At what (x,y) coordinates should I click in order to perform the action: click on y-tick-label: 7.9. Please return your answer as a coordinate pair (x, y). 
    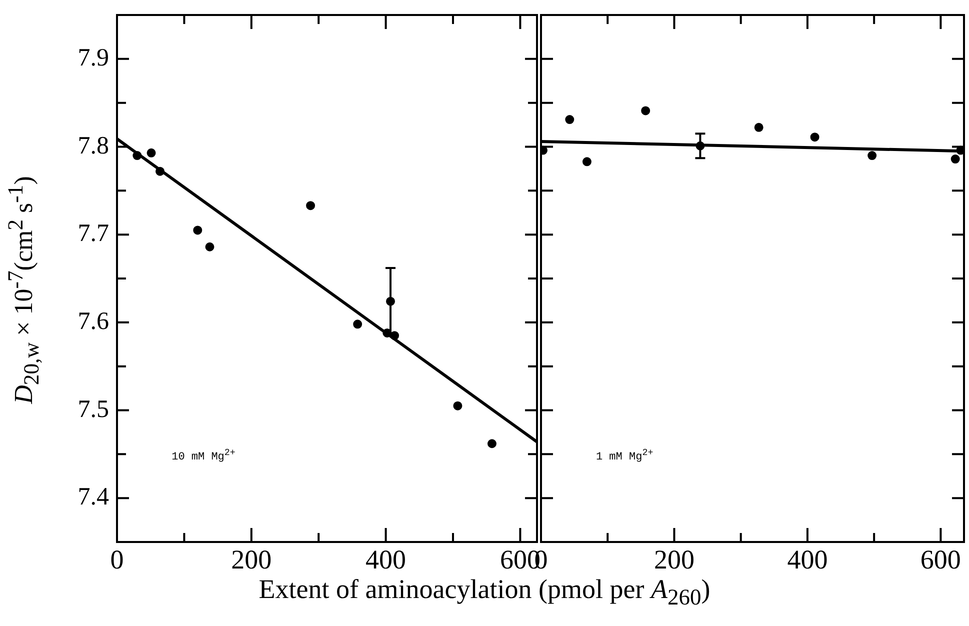
    Looking at the image, I should click on (93, 58).